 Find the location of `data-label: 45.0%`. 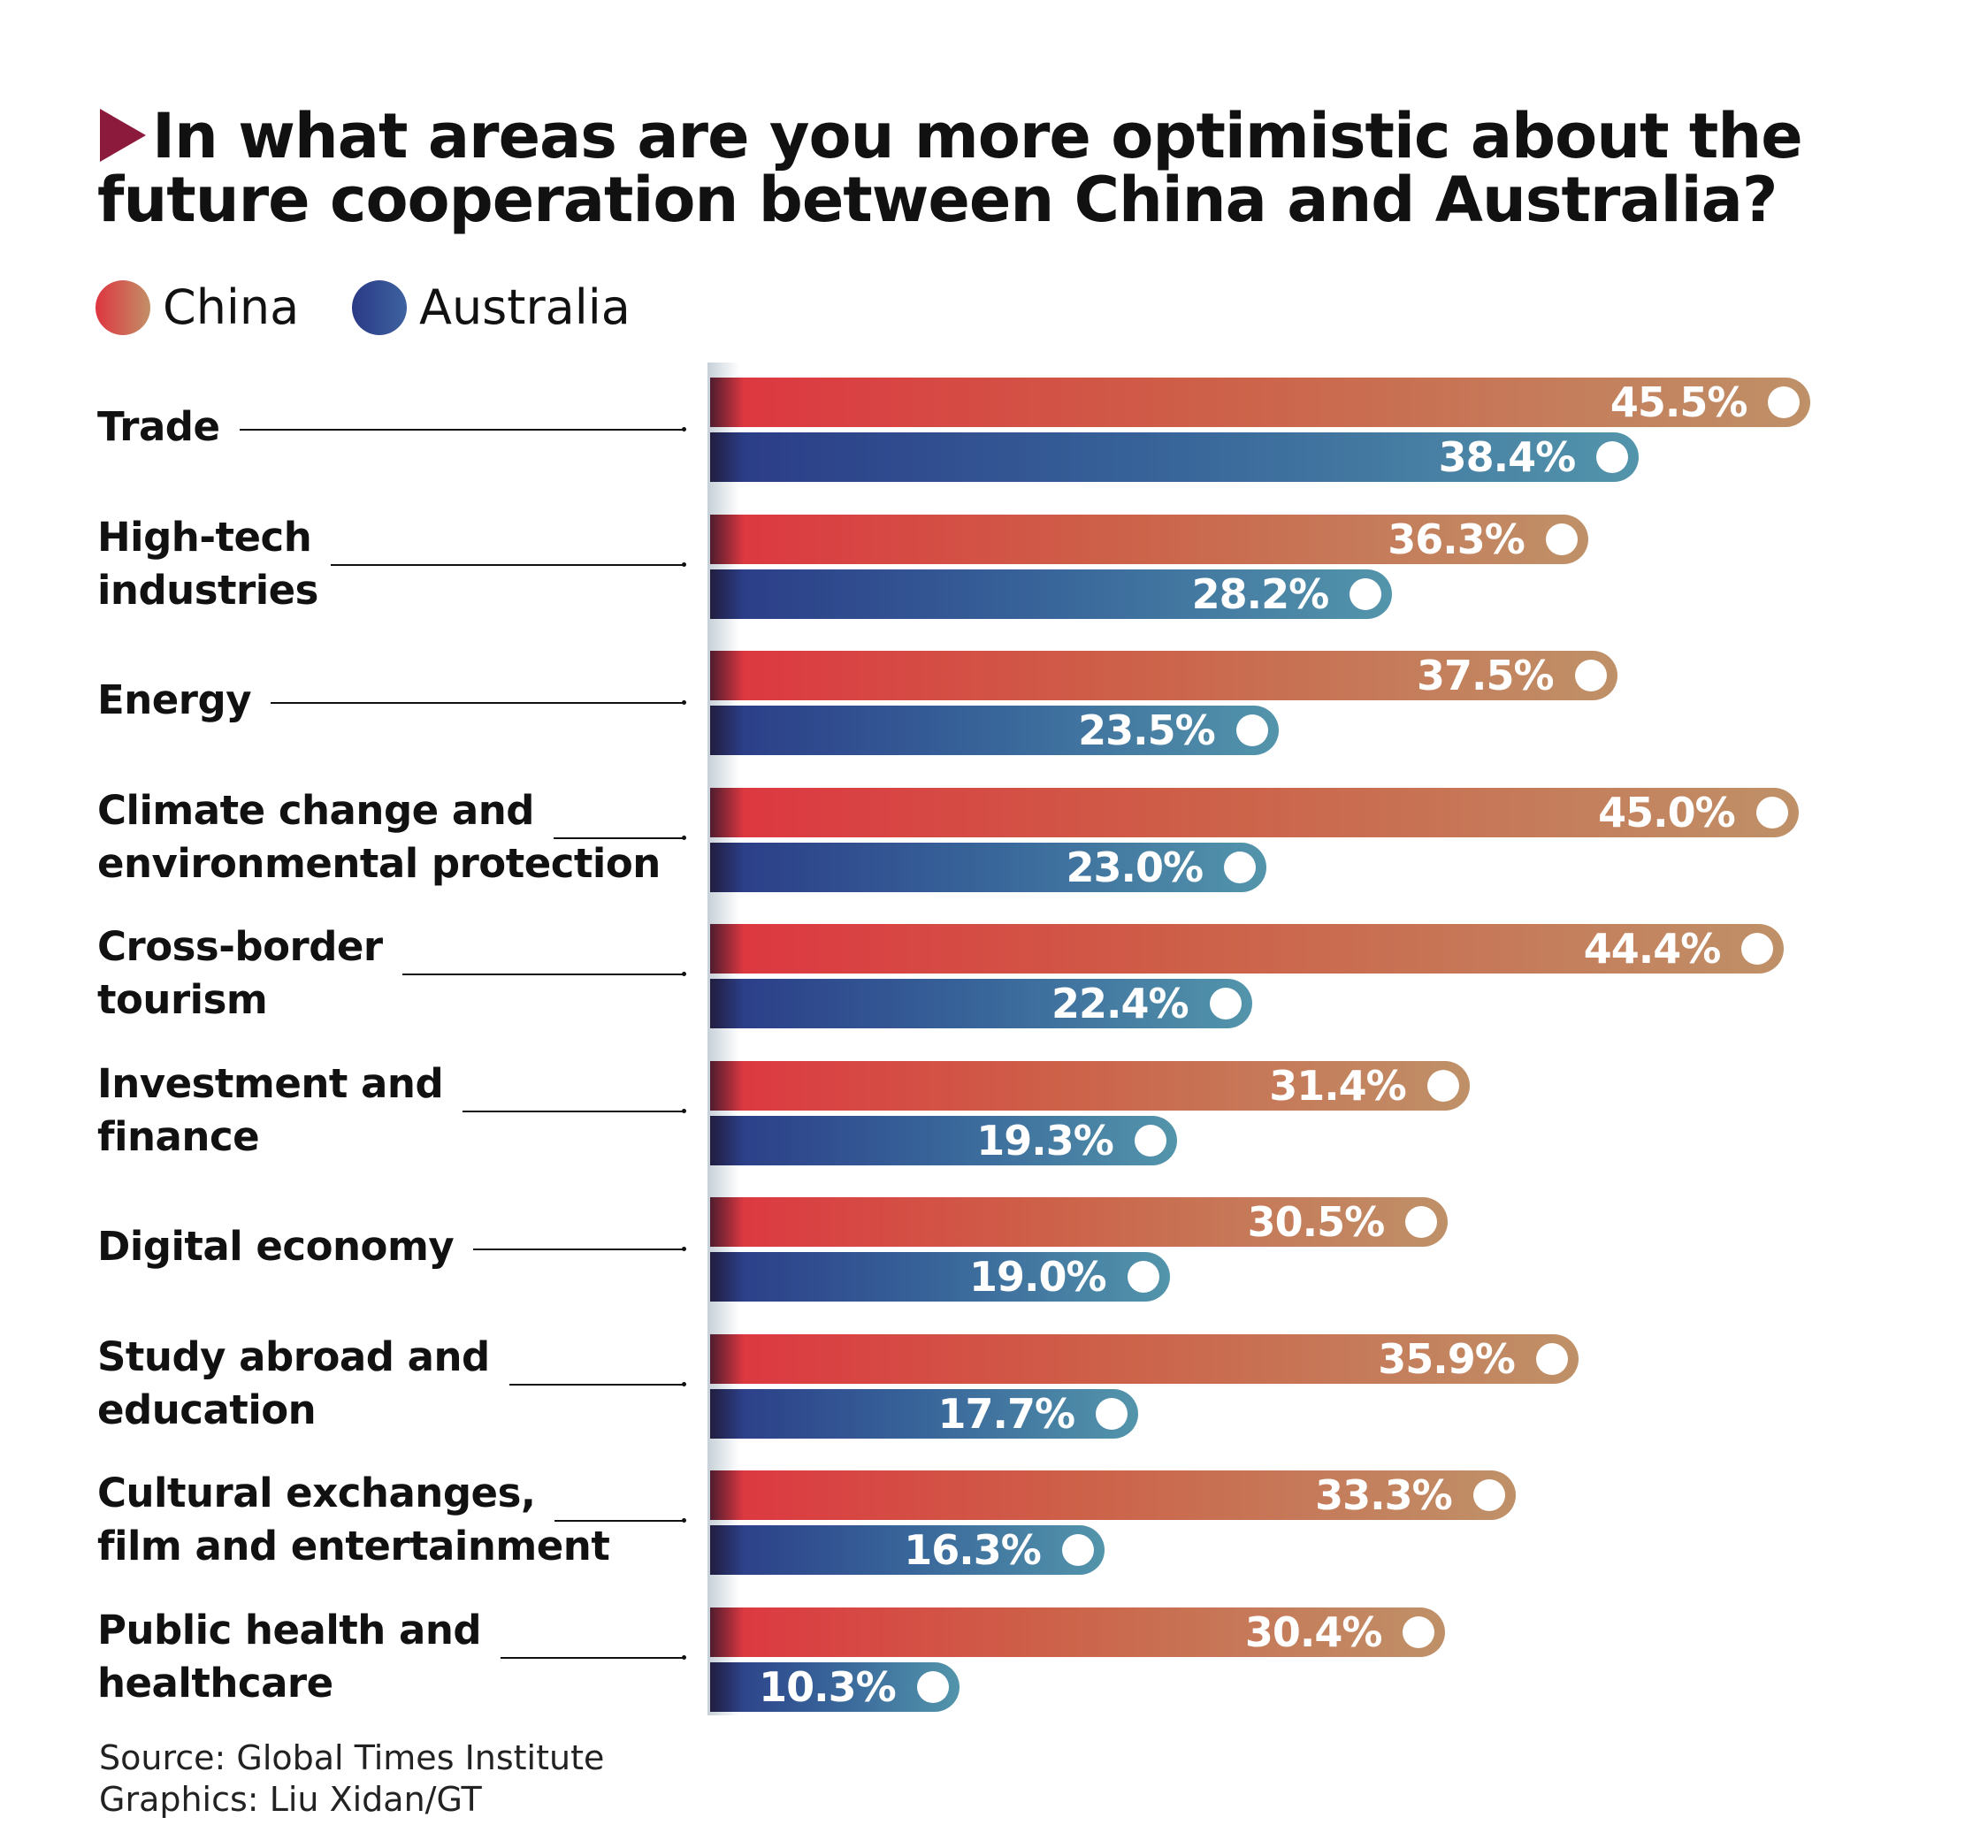

data-label: 45.0% is located at coordinates (1667, 812).